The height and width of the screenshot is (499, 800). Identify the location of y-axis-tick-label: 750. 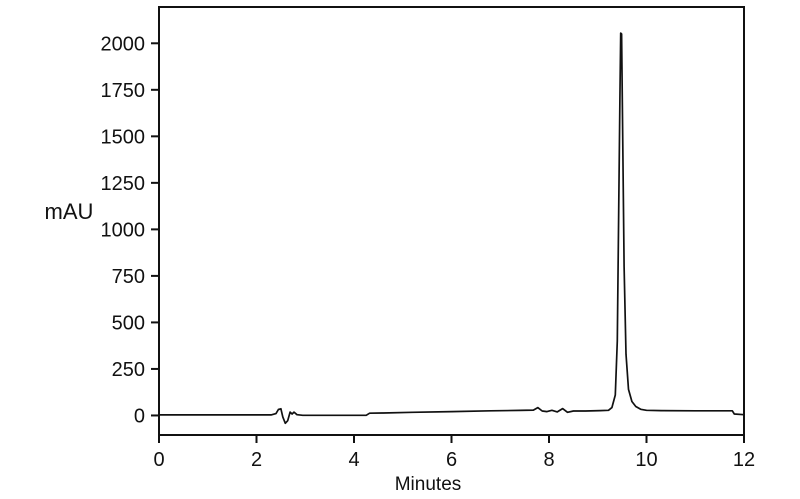
(128, 277).